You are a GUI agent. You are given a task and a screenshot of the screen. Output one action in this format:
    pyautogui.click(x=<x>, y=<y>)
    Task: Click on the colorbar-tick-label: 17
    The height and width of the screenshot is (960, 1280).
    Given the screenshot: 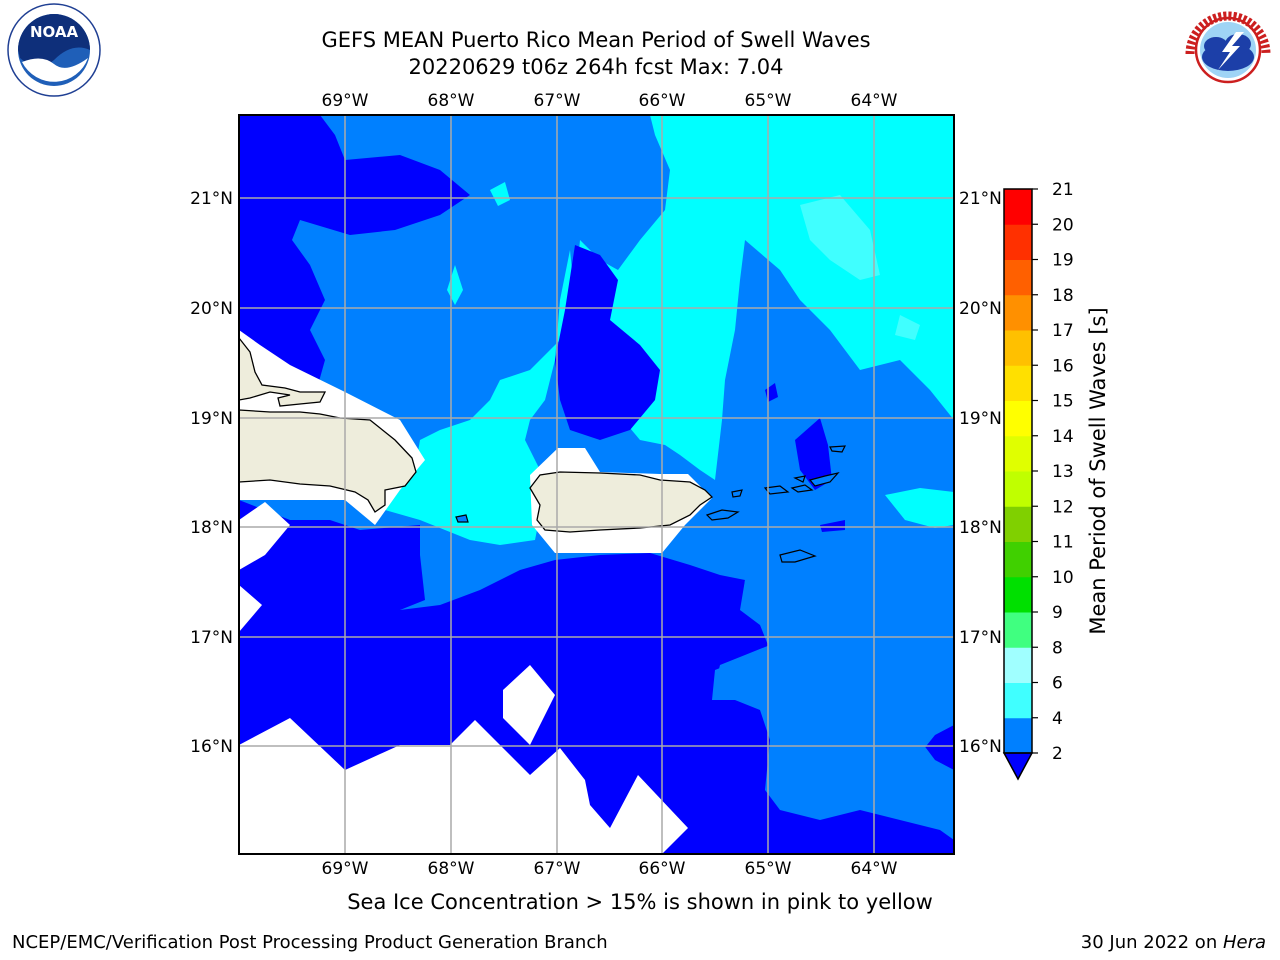 What is the action you would take?
    pyautogui.click(x=1063, y=331)
    